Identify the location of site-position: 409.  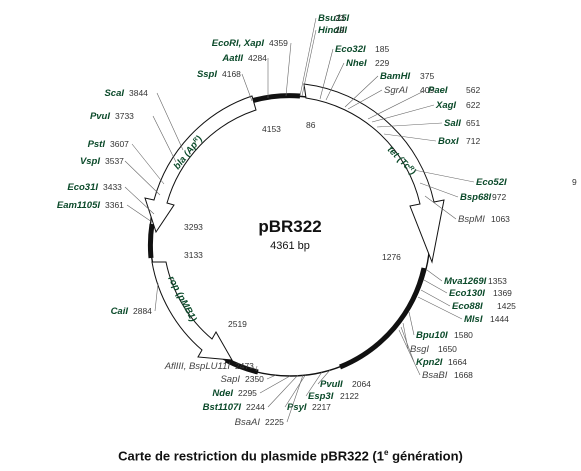
(427, 90).